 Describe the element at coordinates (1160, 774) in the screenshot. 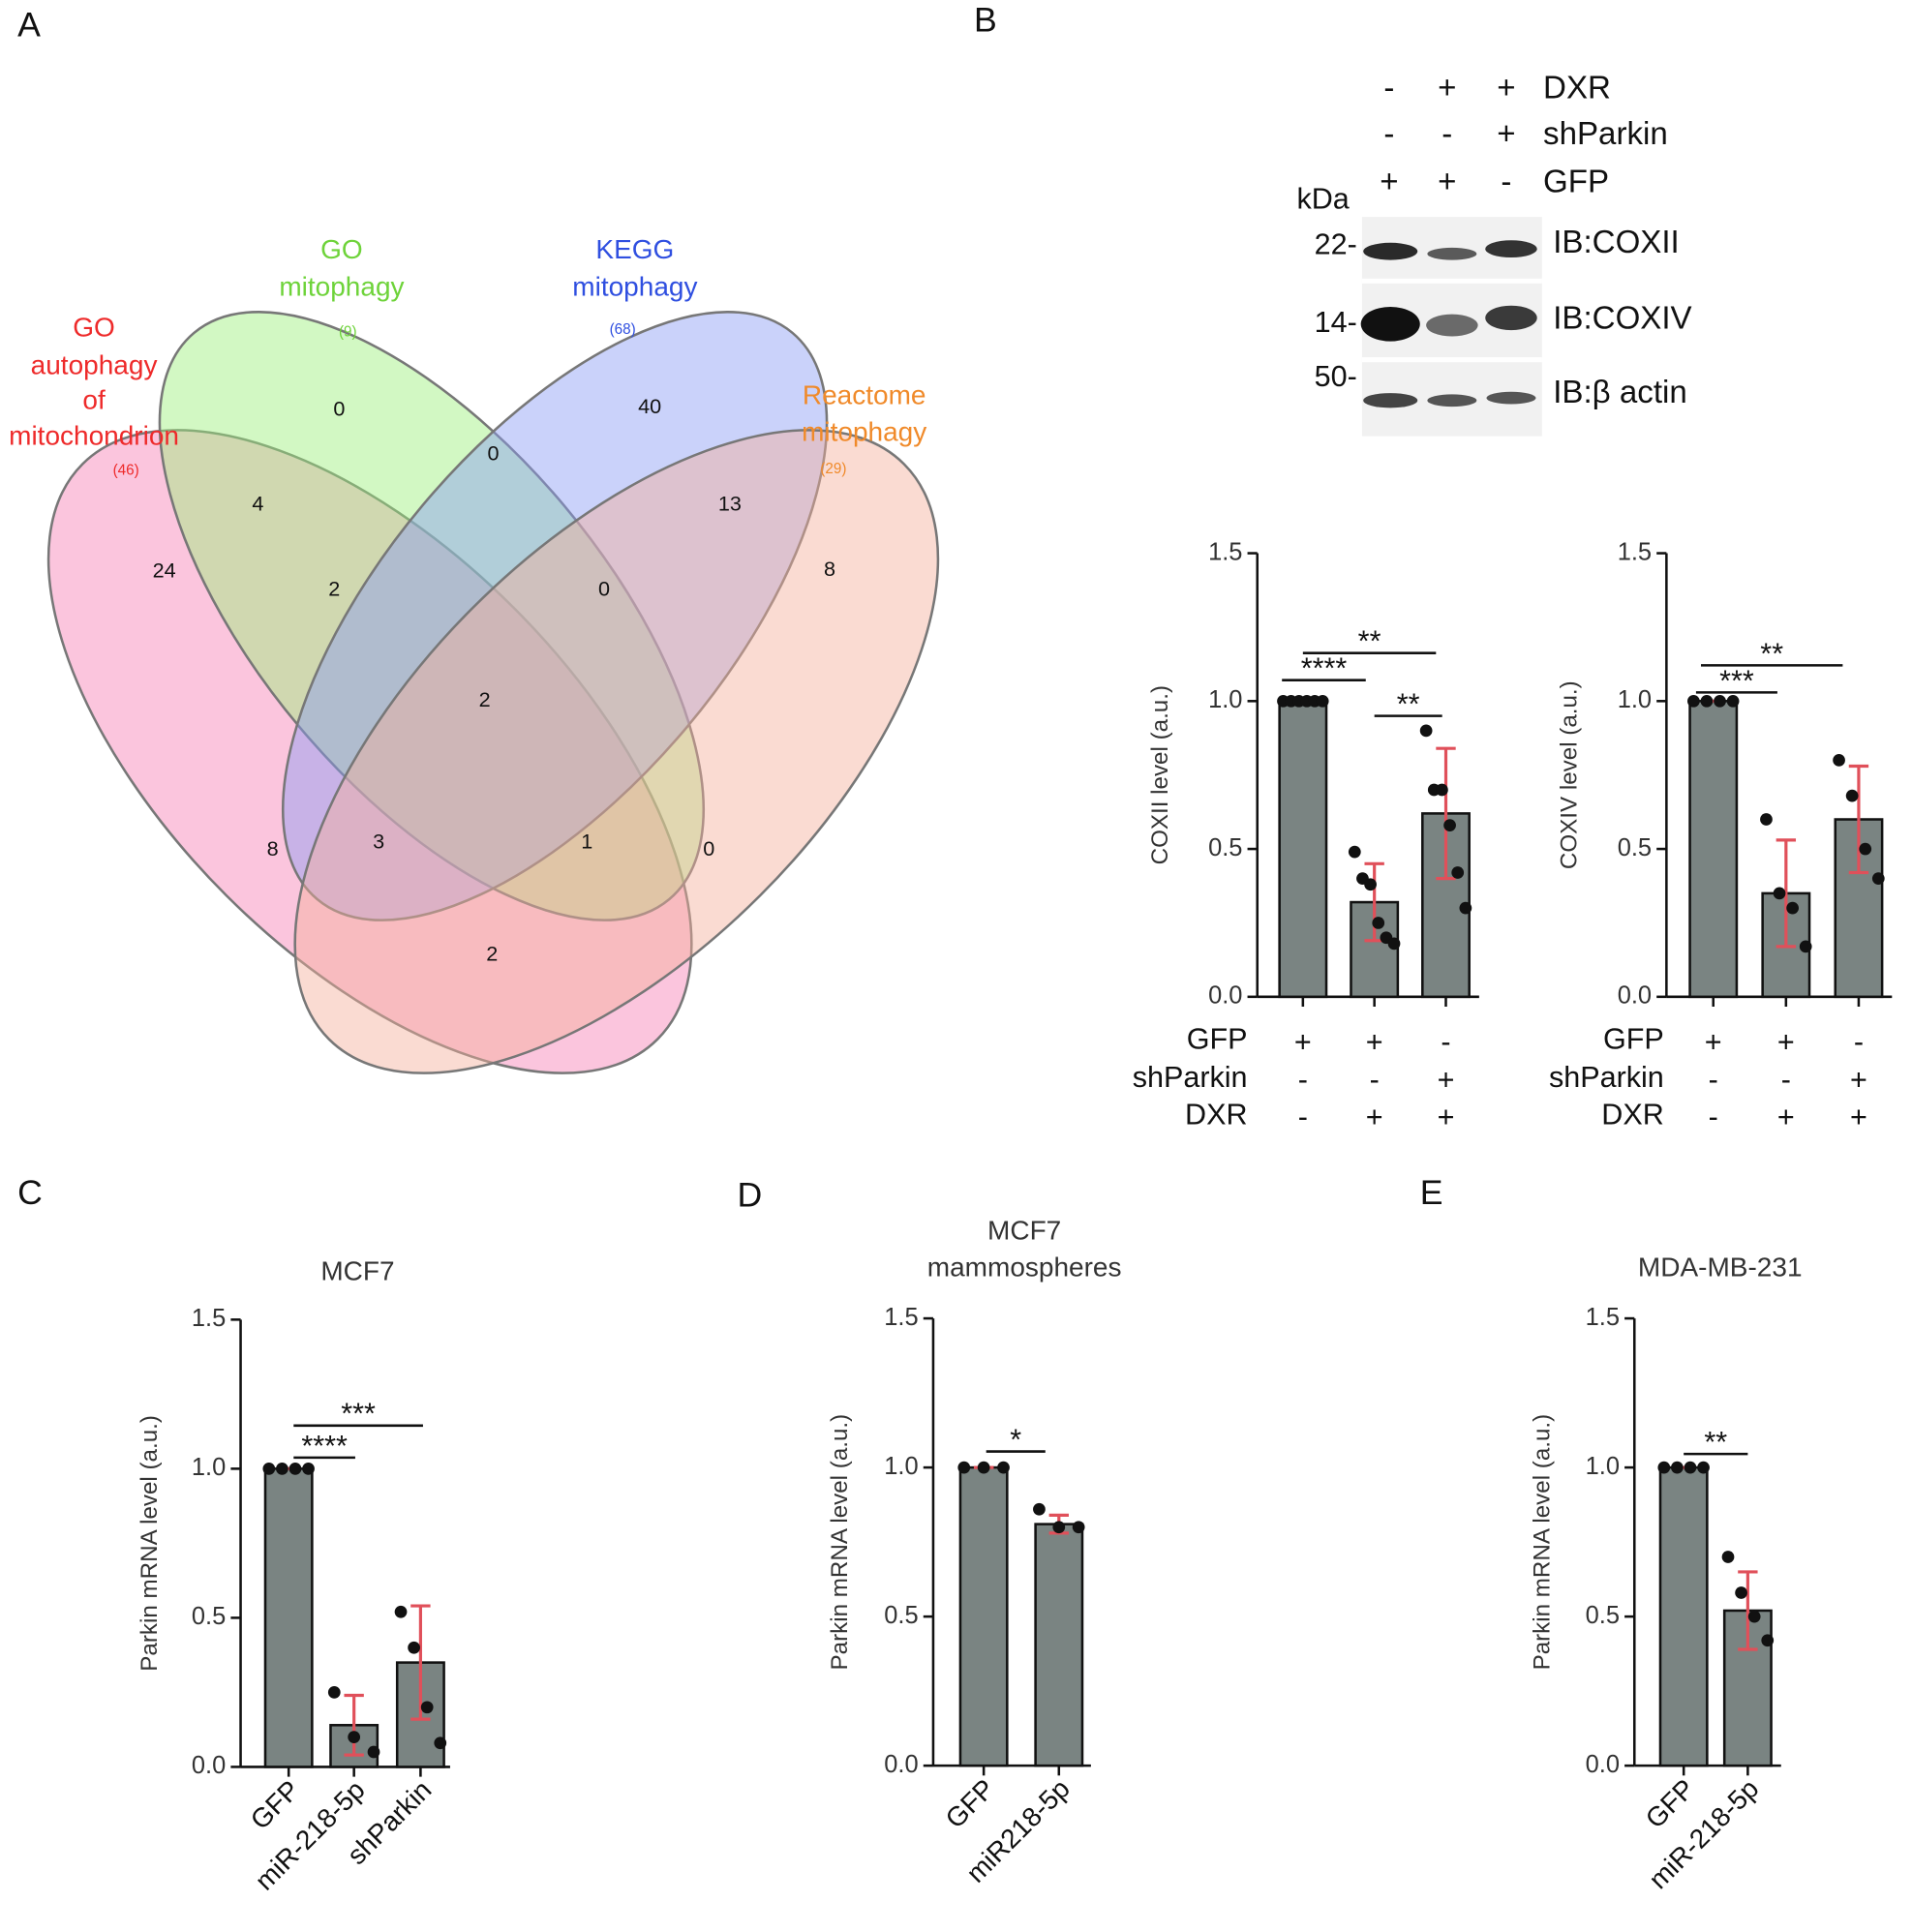

I see `y-axis-label: COXII level (a.u.)` at that location.